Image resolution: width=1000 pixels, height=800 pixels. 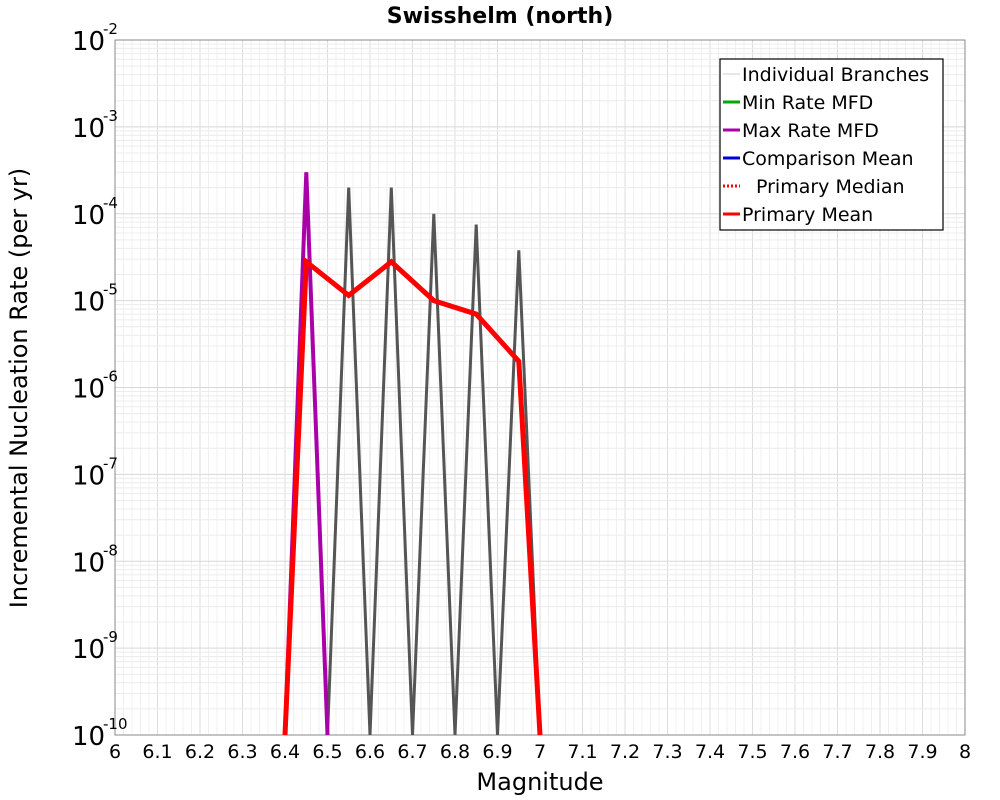 I want to click on y-tick-exponent: -7, so click(x=110, y=463).